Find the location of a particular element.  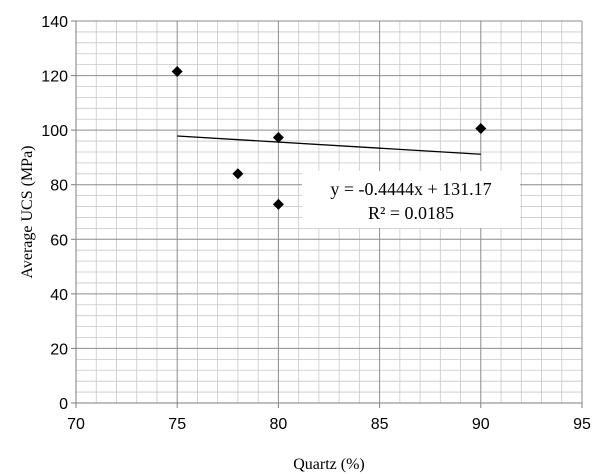

x-tick-label: 80 is located at coordinates (279, 424).